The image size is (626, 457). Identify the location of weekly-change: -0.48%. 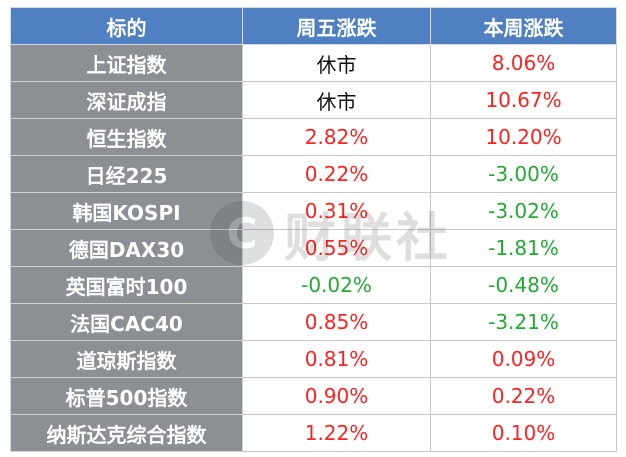
(523, 285).